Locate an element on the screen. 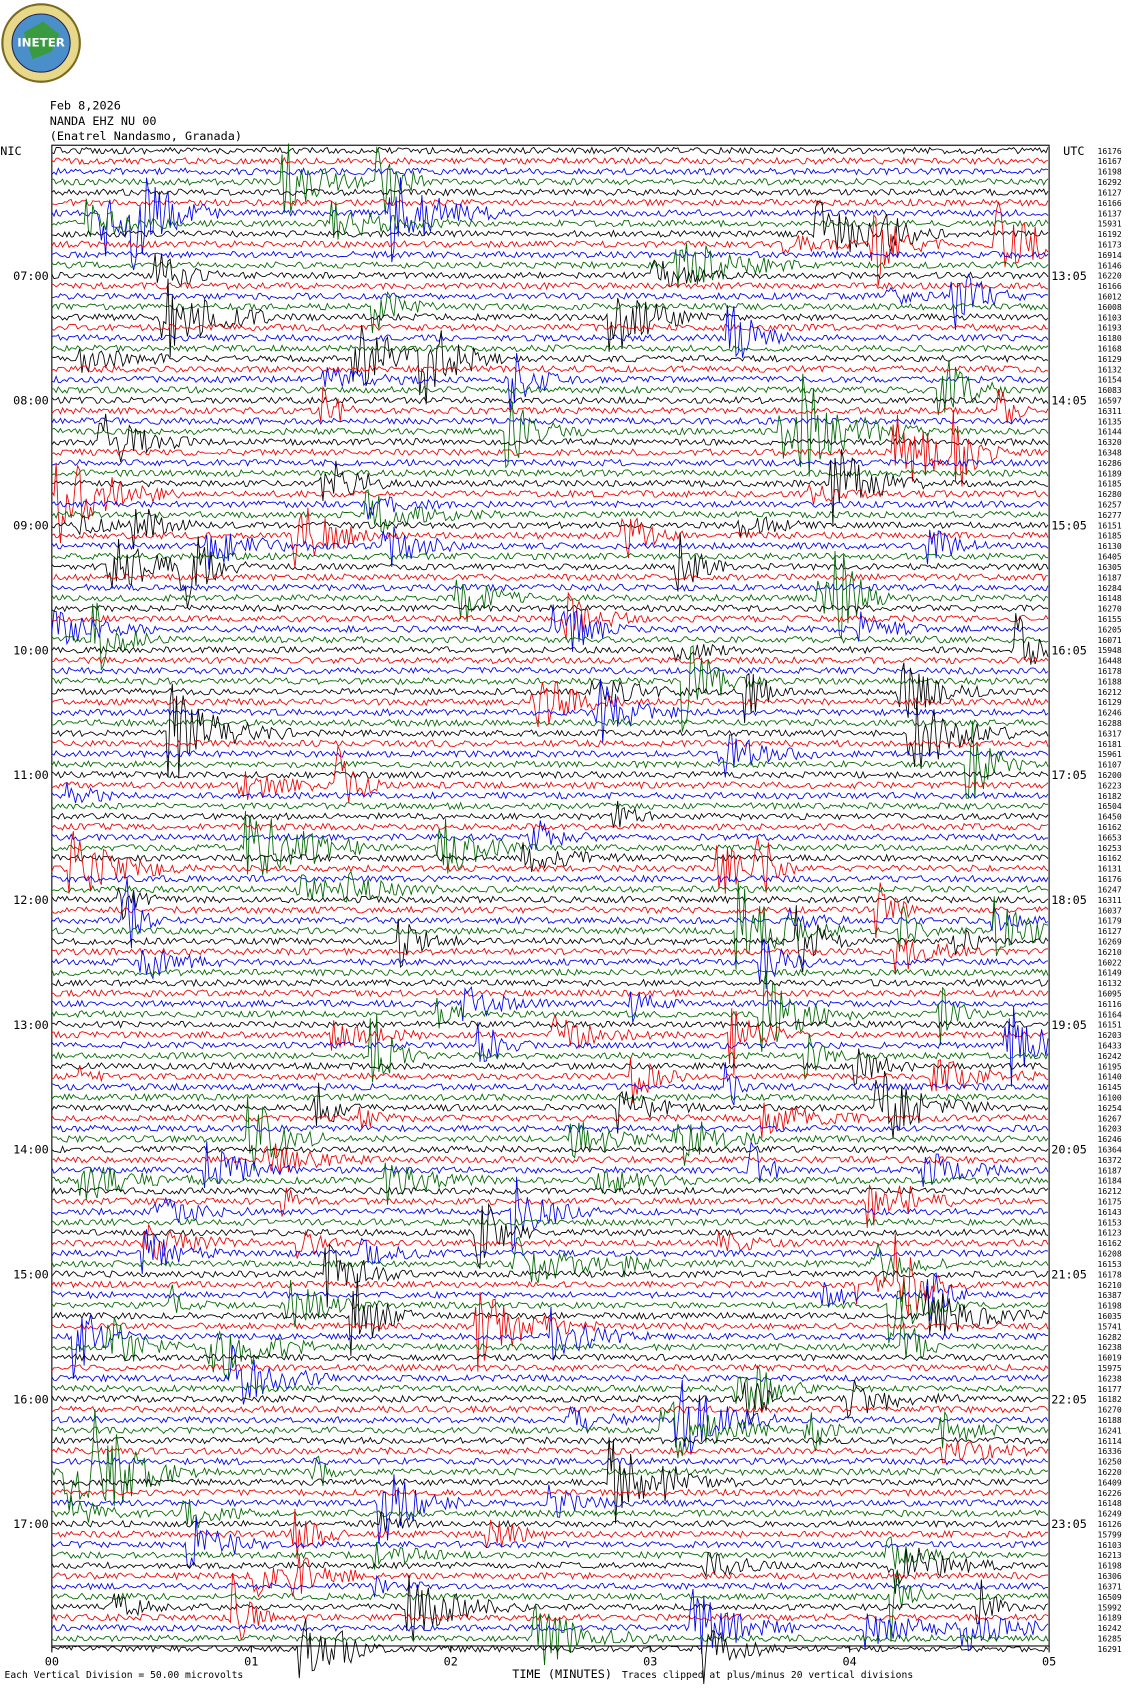 Image resolution: width=1130 pixels, height=1689 pixels. date: Feb 8,2026 is located at coordinates (85, 106).